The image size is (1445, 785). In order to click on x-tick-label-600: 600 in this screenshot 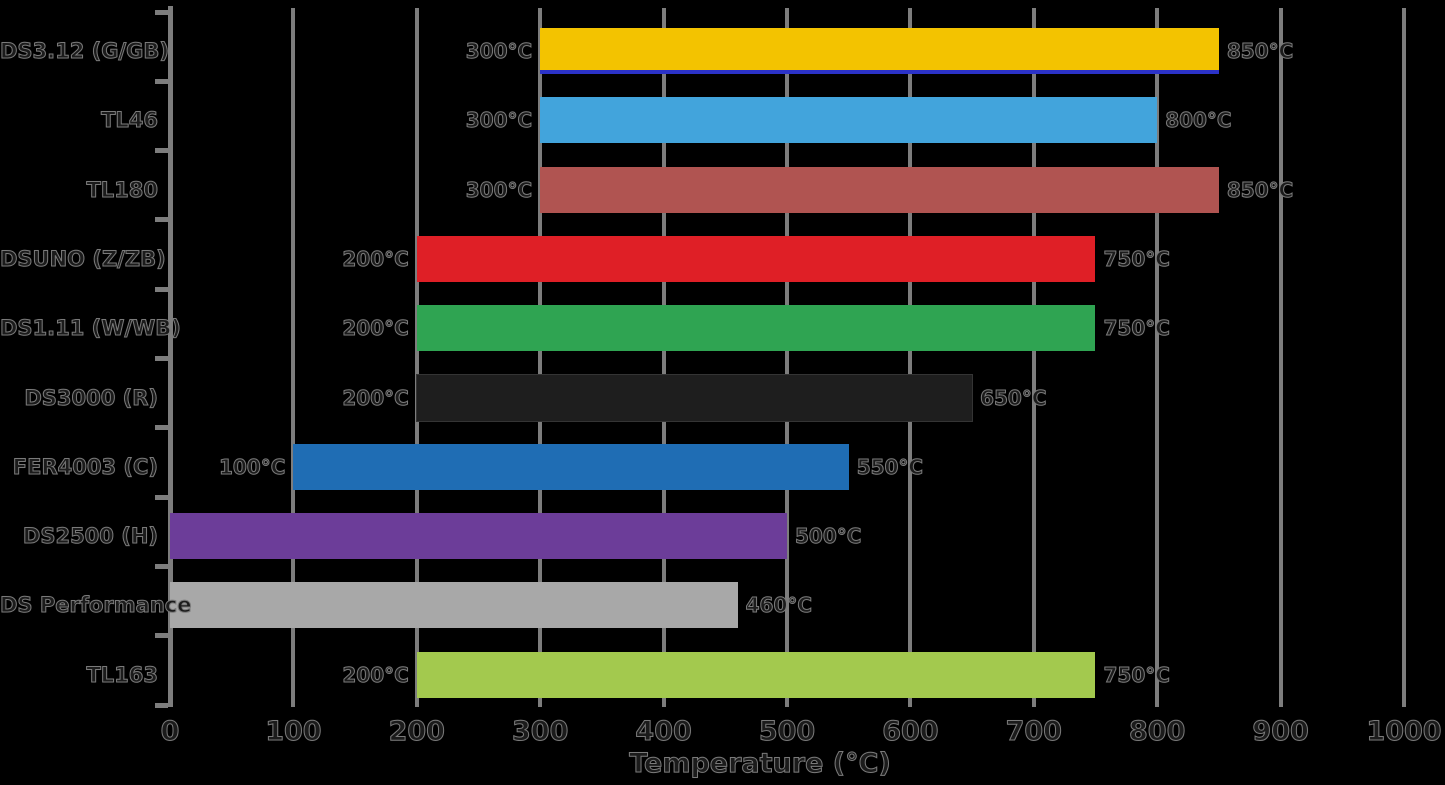, I will do `click(910, 732)`.